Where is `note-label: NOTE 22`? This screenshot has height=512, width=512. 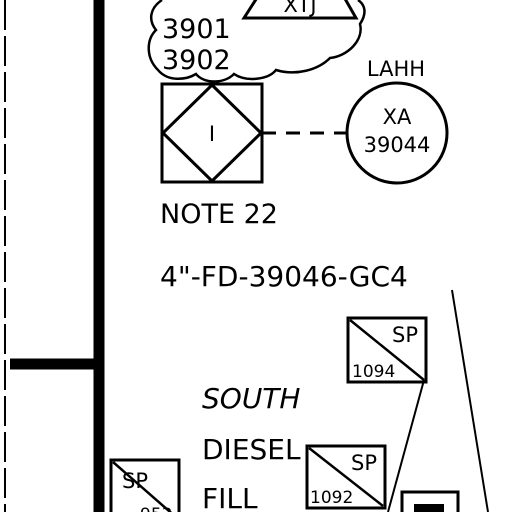 note-label: NOTE 22 is located at coordinates (219, 214).